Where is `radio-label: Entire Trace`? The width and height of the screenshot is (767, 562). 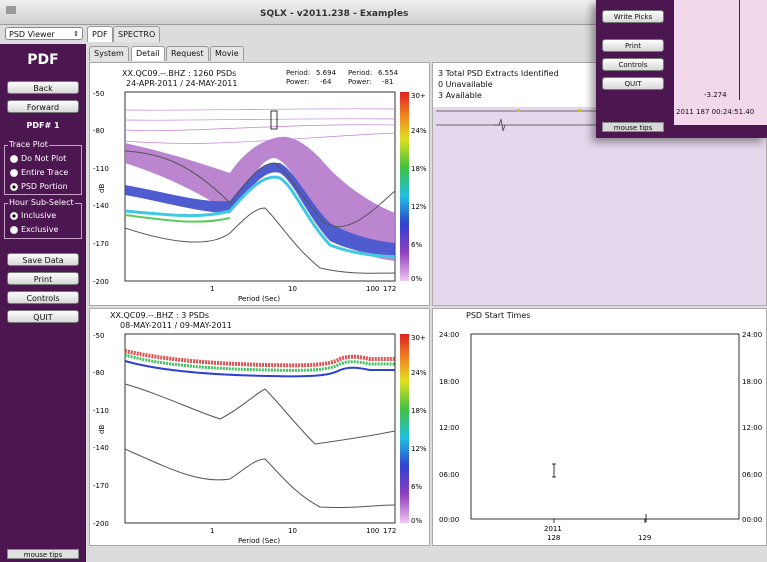
radio-label: Entire Trace is located at coordinates (45, 172).